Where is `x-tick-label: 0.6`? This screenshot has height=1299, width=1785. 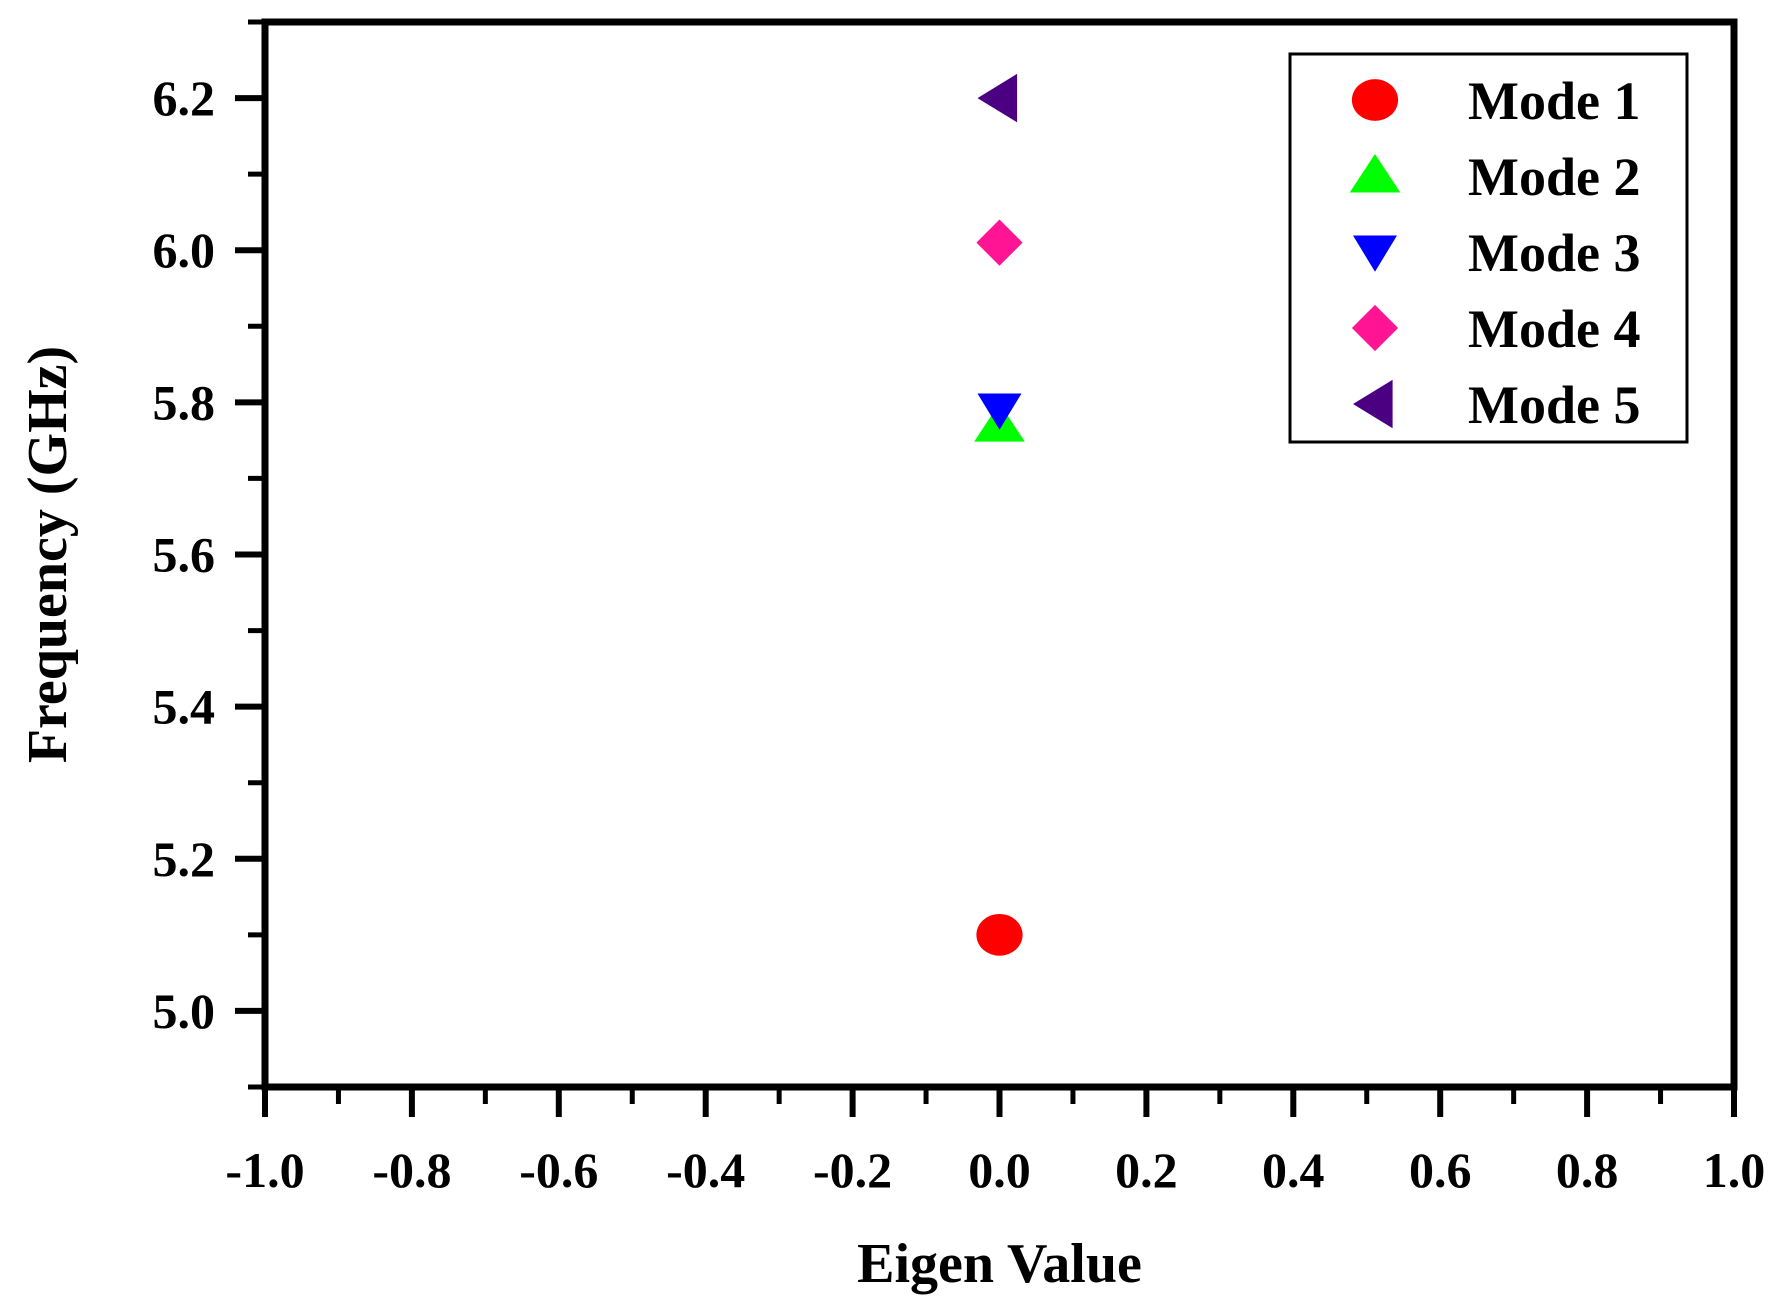 x-tick-label: 0.6 is located at coordinates (1440, 1170).